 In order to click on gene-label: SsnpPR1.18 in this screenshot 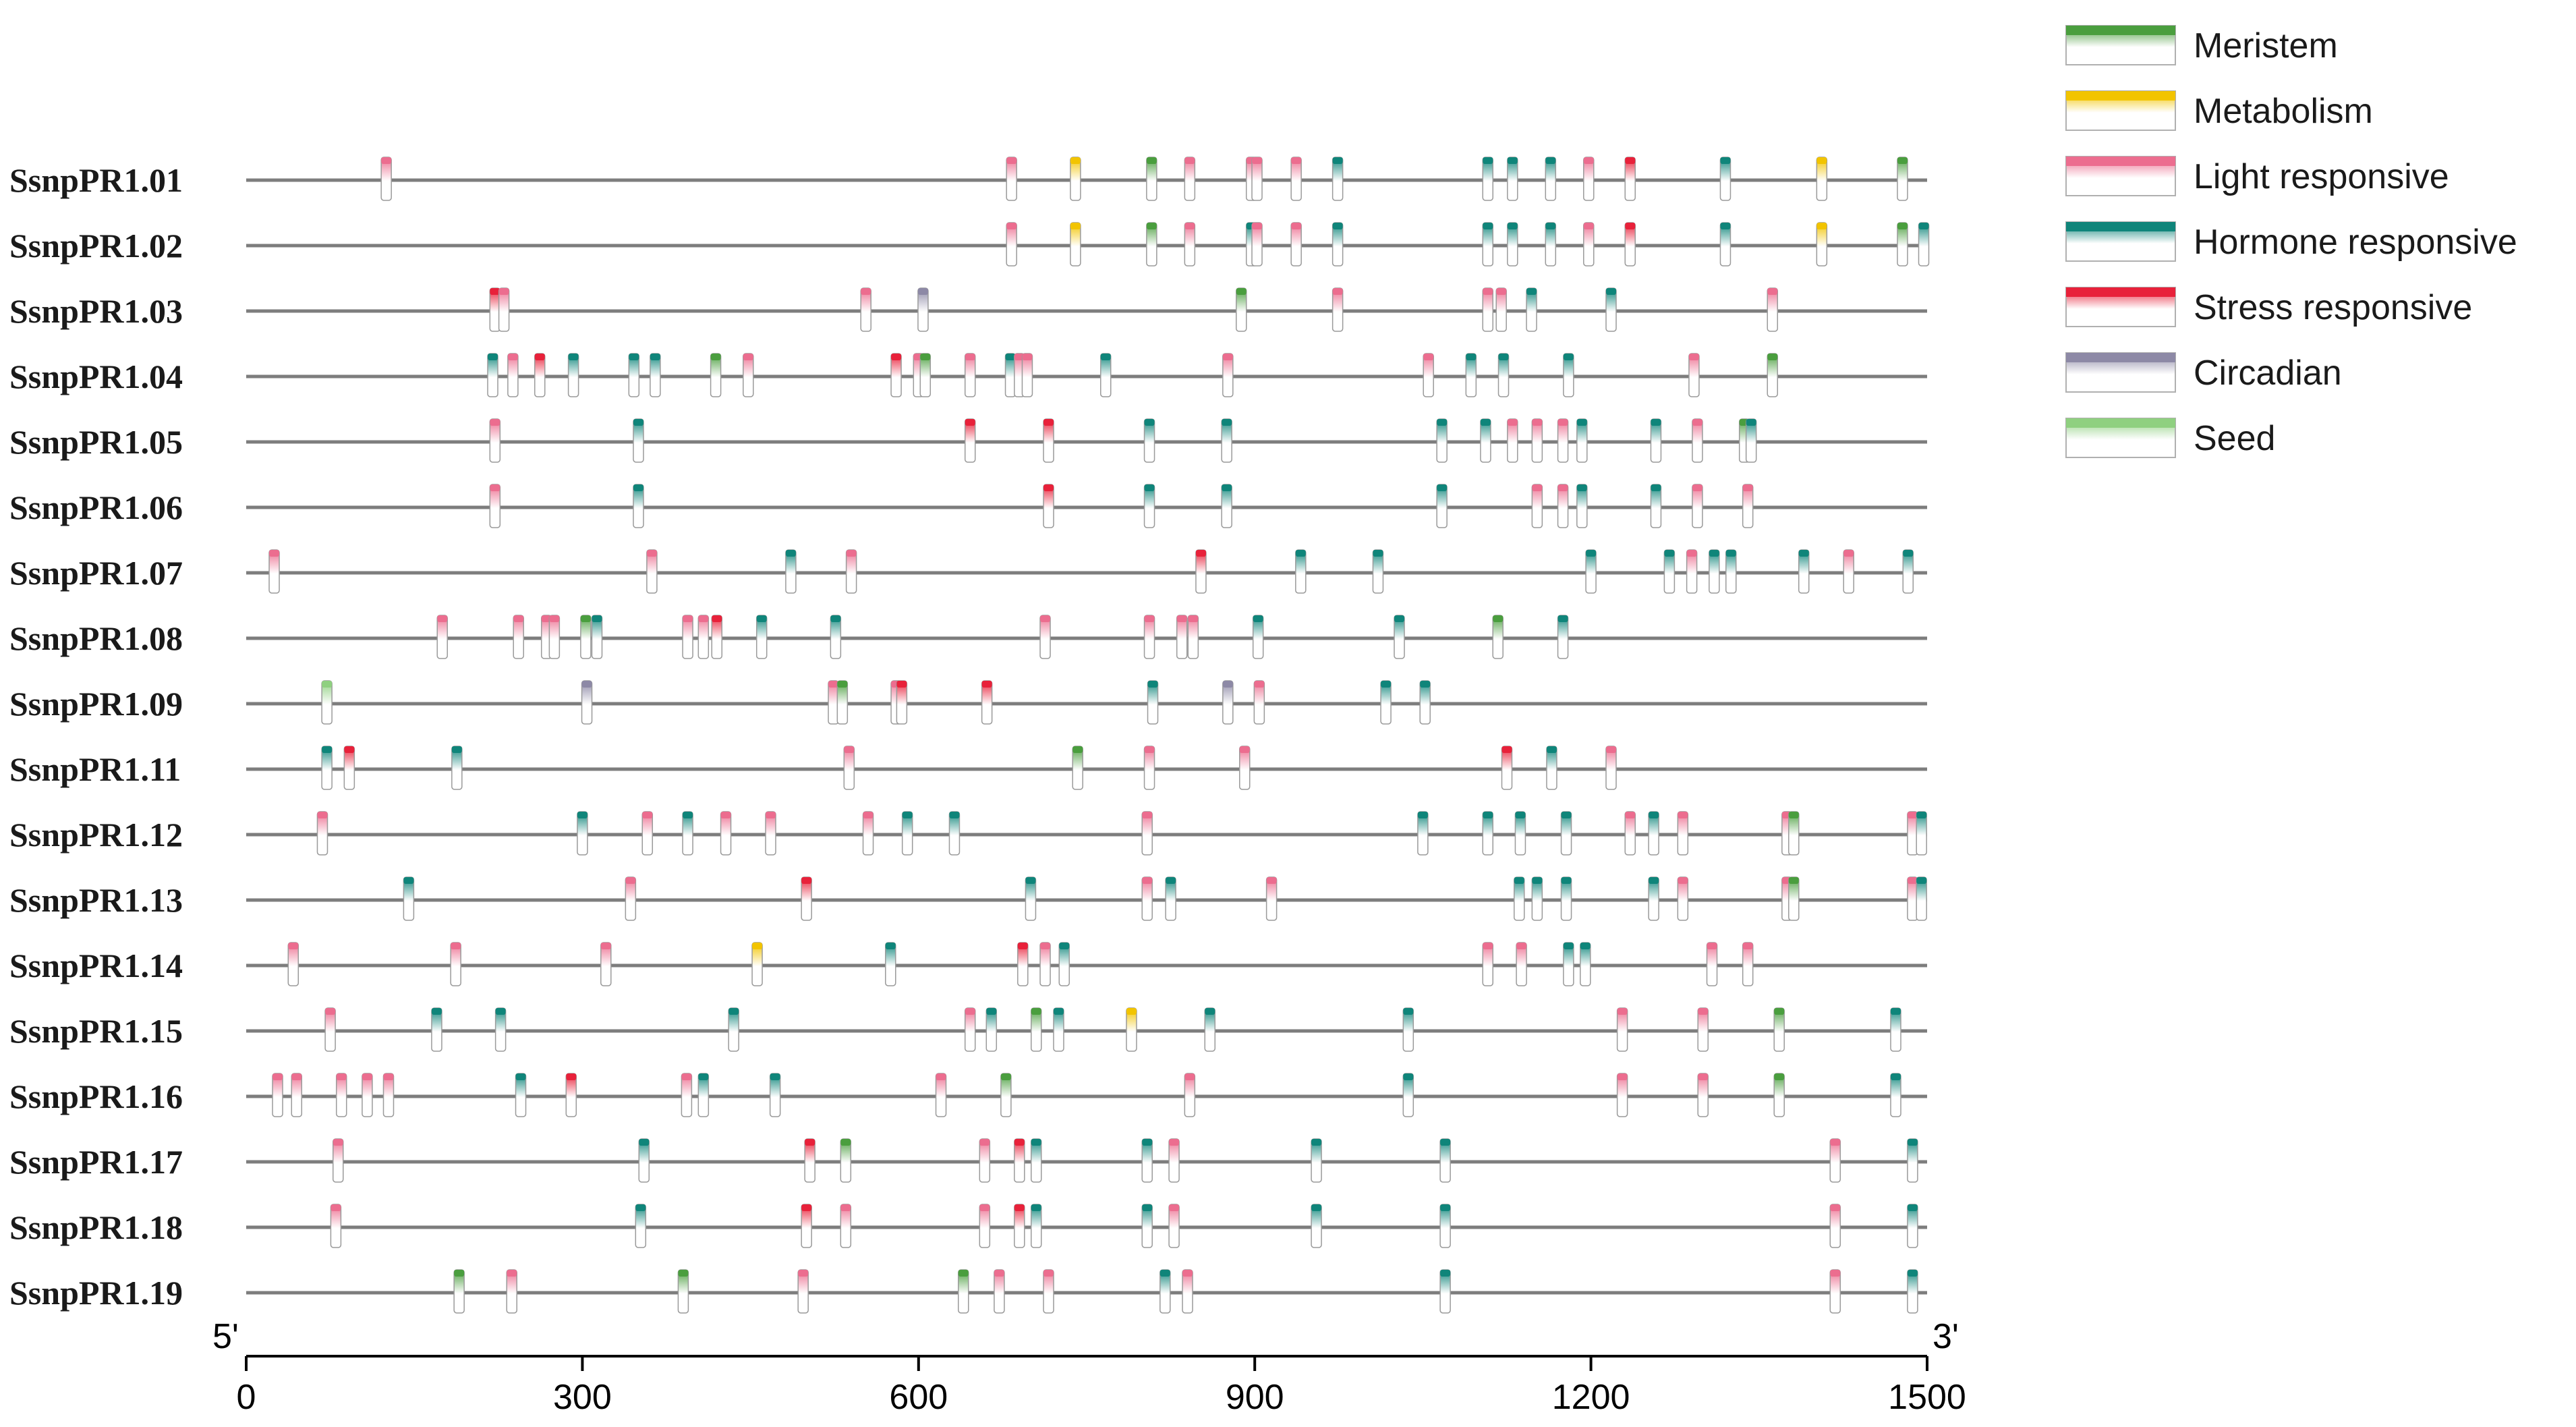, I will do `click(96, 1227)`.